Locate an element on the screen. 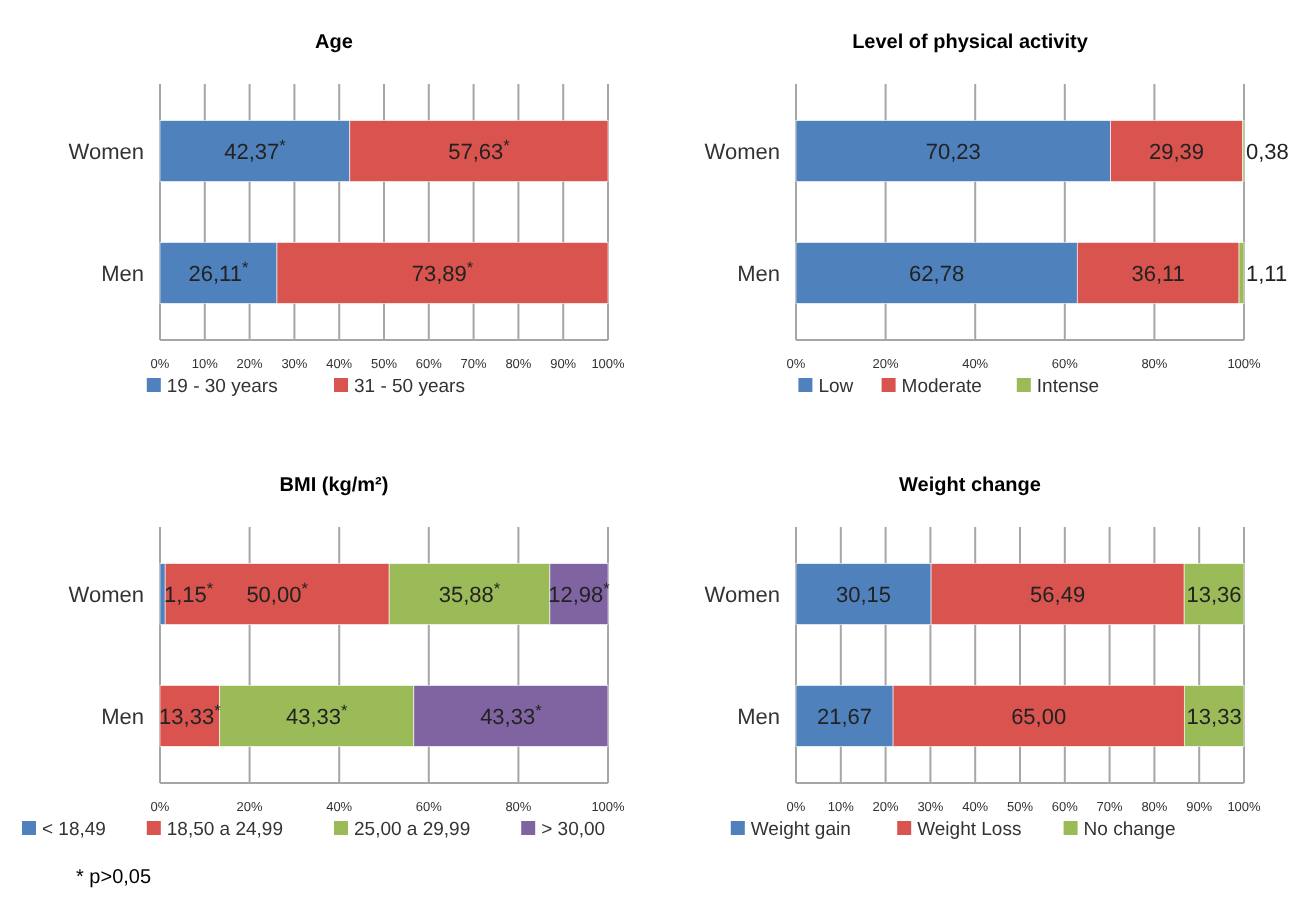 The image size is (1304, 918). legend-label: 31 - 50 years is located at coordinates (410, 387).